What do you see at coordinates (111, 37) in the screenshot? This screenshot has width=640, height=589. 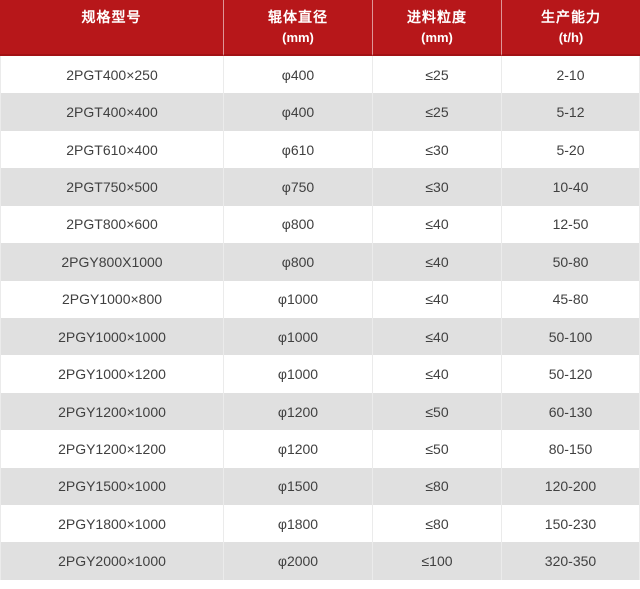 I see `col-header-model-unit` at bounding box center [111, 37].